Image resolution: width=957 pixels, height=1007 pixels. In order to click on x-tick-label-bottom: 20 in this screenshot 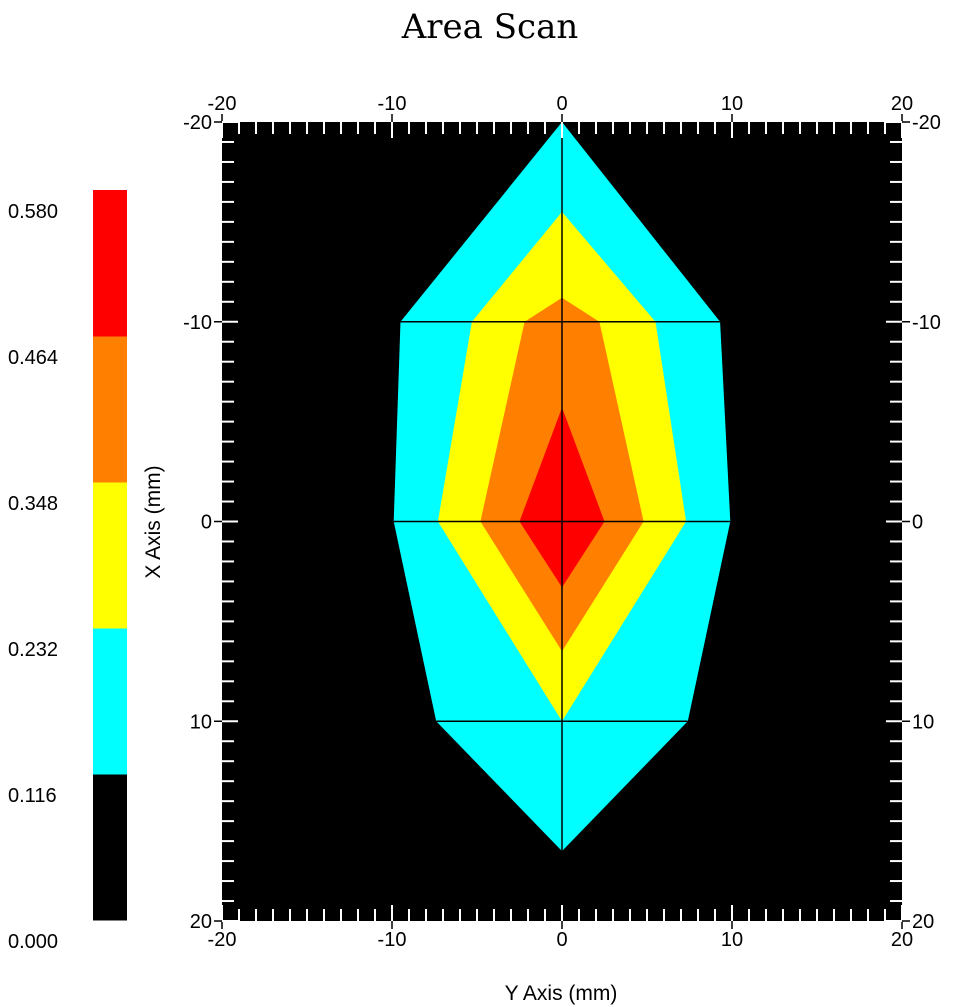, I will do `click(902, 940)`.